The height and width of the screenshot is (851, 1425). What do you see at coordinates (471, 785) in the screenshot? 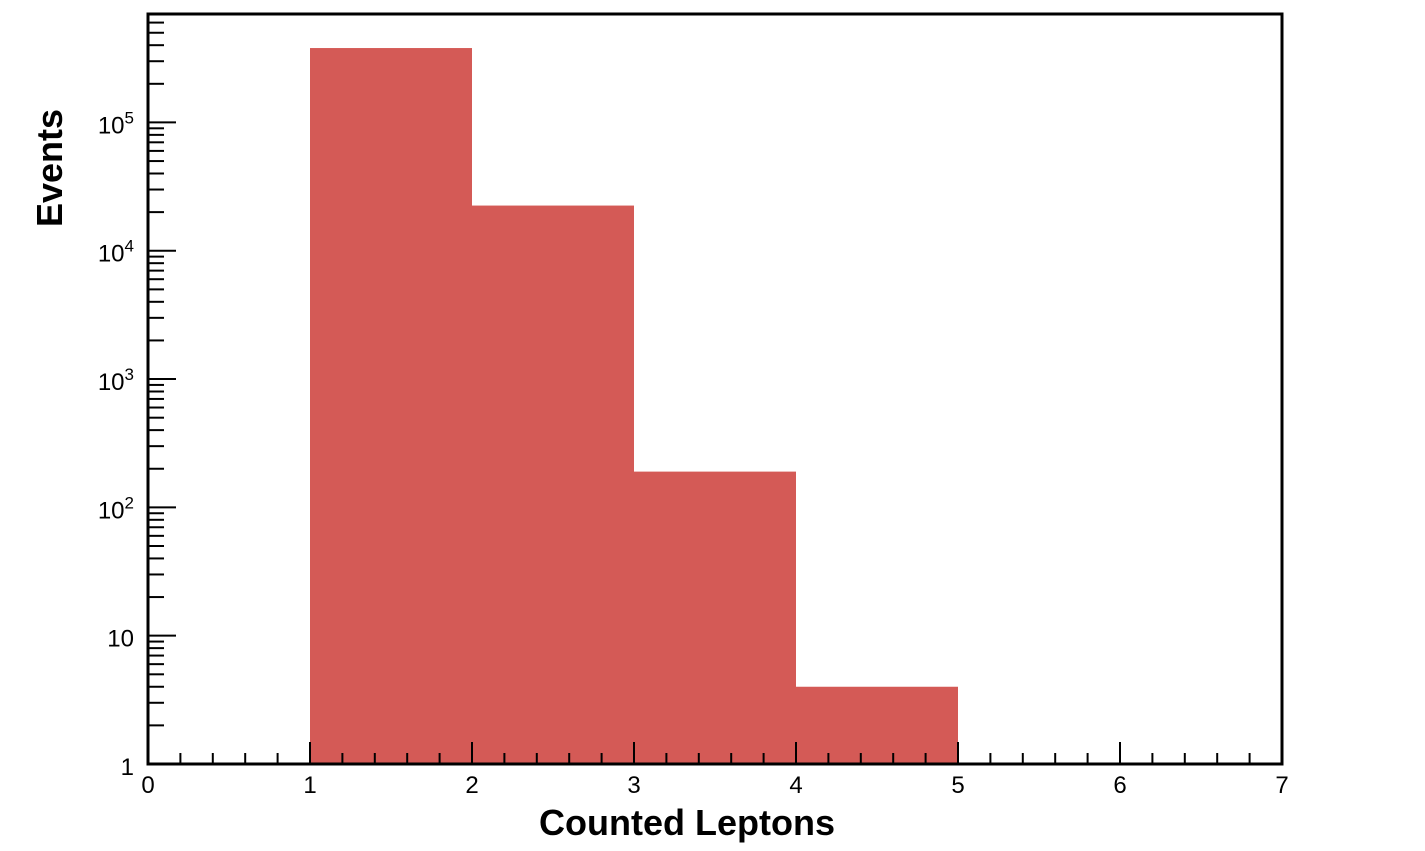
I see `x-tick-label: 2` at bounding box center [471, 785].